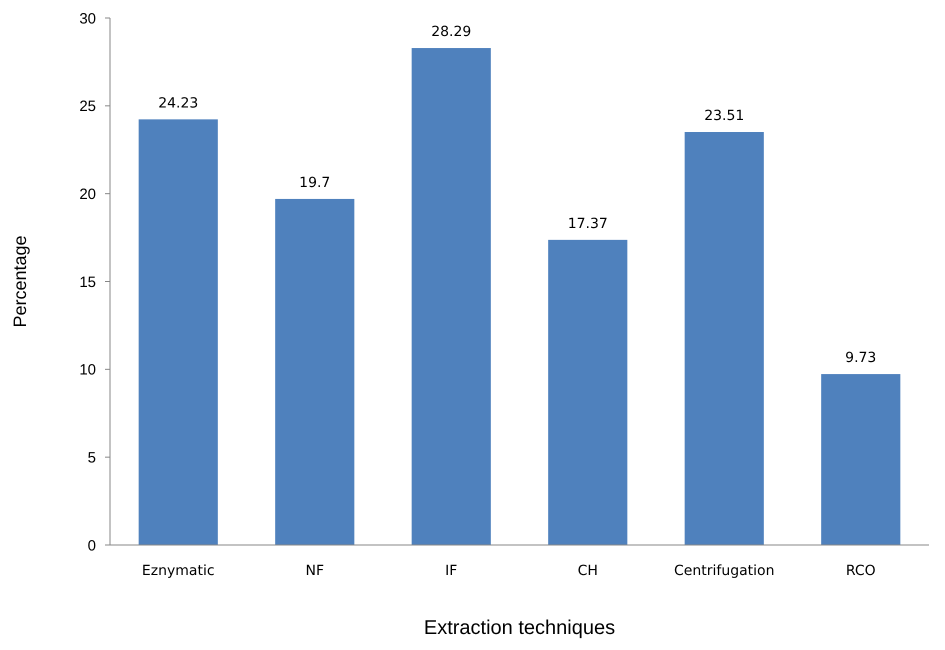 The height and width of the screenshot is (650, 945). What do you see at coordinates (87, 370) in the screenshot?
I see `y-tick-label: 10` at bounding box center [87, 370].